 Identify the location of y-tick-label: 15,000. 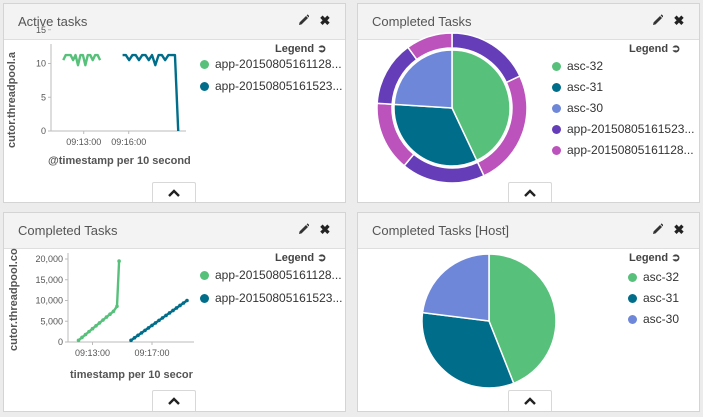
(49, 280).